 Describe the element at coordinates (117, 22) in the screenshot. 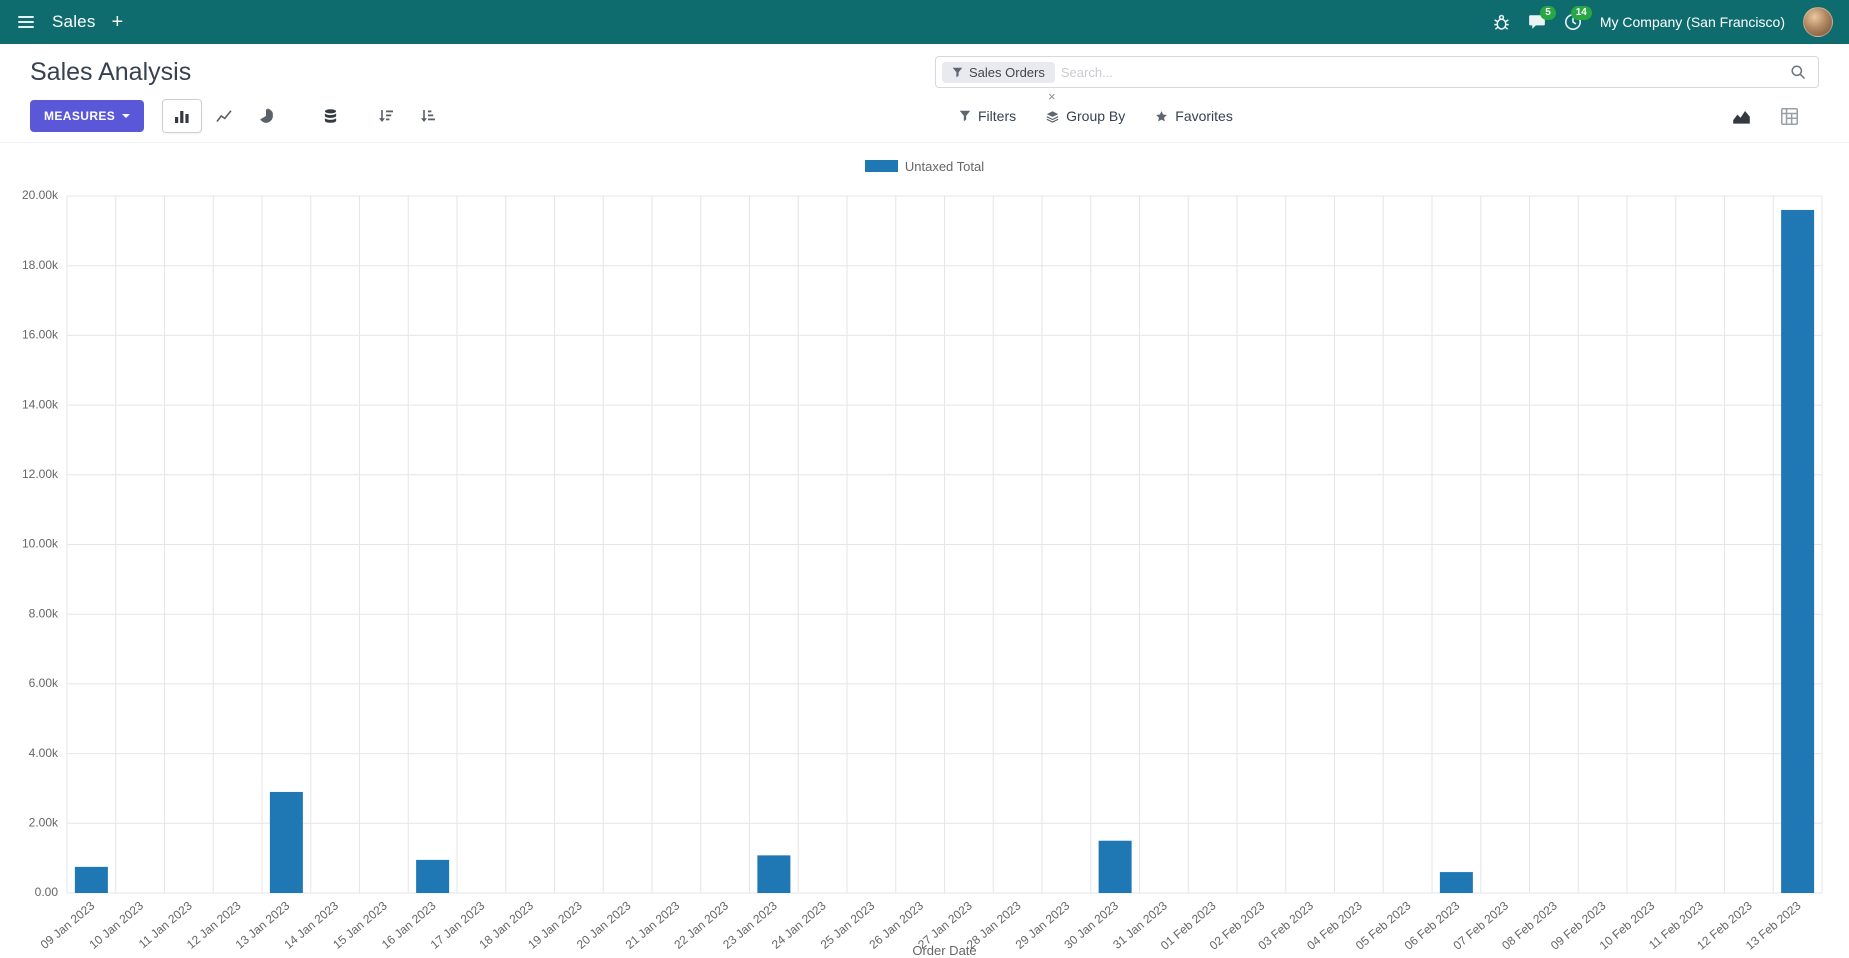

I see `new-tab-button: +` at that location.